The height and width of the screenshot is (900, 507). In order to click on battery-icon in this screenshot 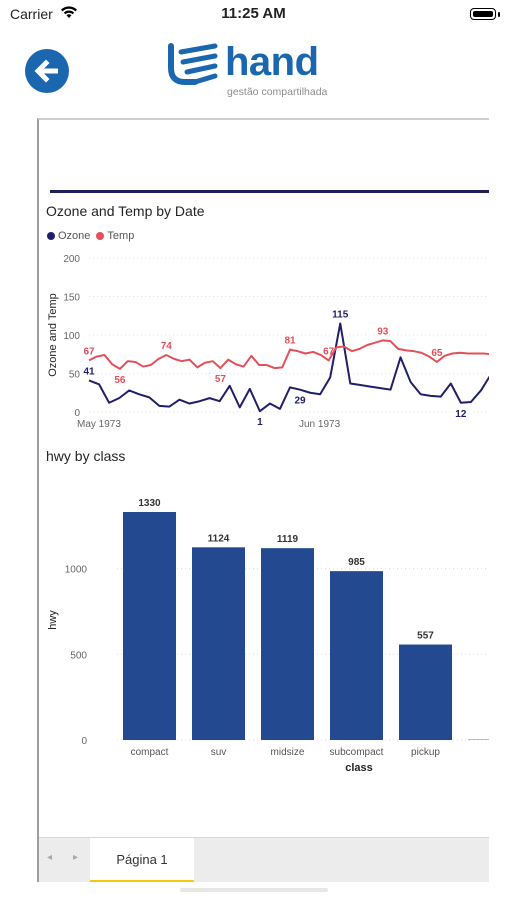, I will do `click(483, 14)`.